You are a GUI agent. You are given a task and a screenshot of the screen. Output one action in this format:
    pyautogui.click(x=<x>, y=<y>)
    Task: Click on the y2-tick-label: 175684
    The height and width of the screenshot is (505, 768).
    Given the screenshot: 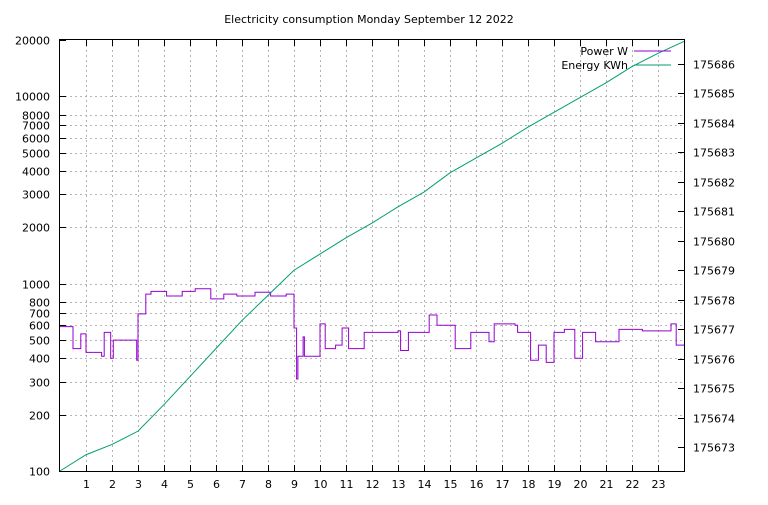 What is the action you would take?
    pyautogui.click(x=714, y=124)
    